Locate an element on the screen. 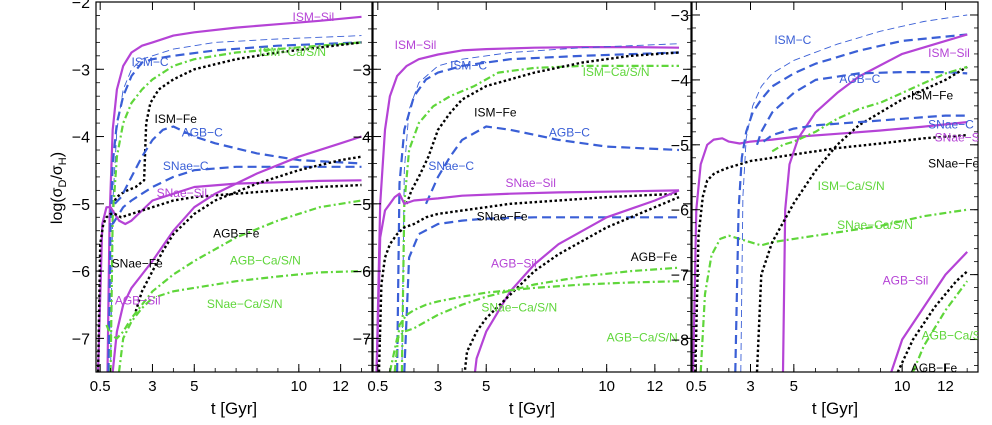 This screenshot has height=425, width=992. y-tick-label: −2 is located at coordinates (81, 6).